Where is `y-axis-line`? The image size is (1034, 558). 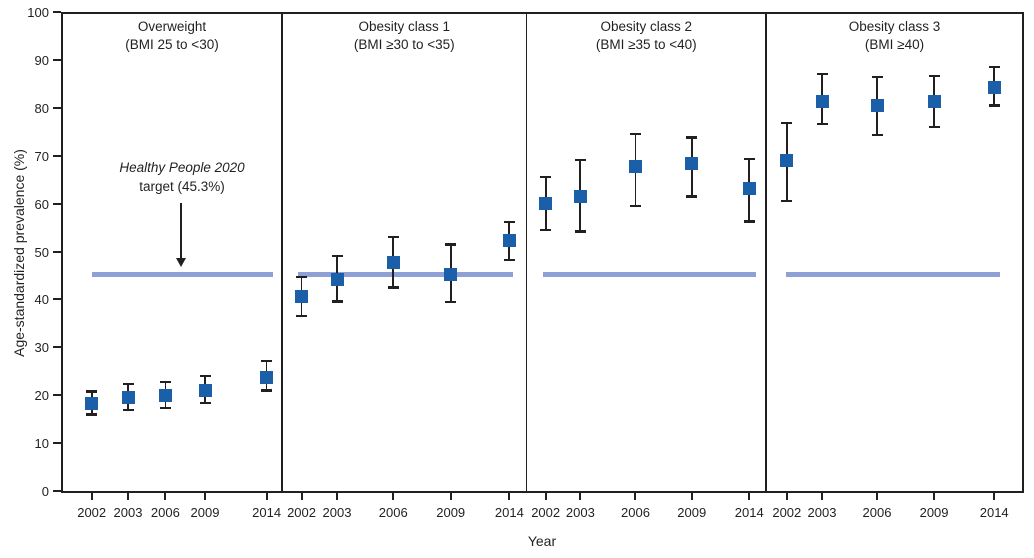 y-axis-line is located at coordinates (62, 252).